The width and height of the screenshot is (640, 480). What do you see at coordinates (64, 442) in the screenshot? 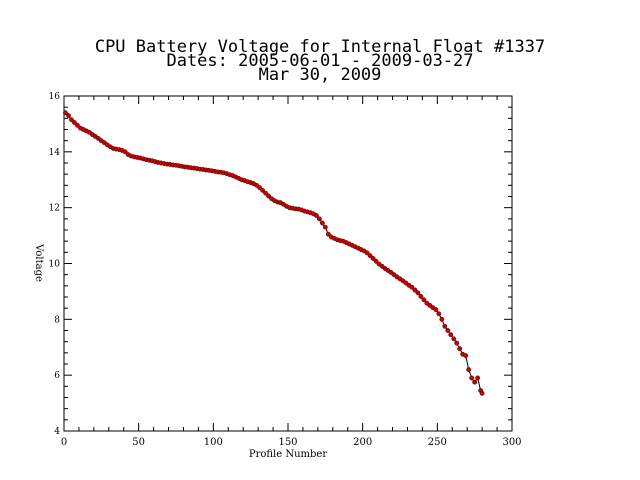
I see `x-tick-label: 0` at bounding box center [64, 442].